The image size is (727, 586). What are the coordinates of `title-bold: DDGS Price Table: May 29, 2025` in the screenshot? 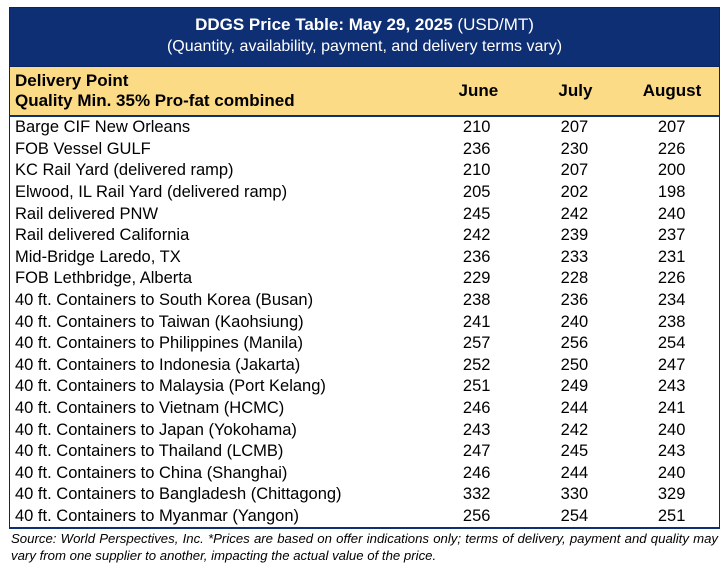 It's located at (324, 24).